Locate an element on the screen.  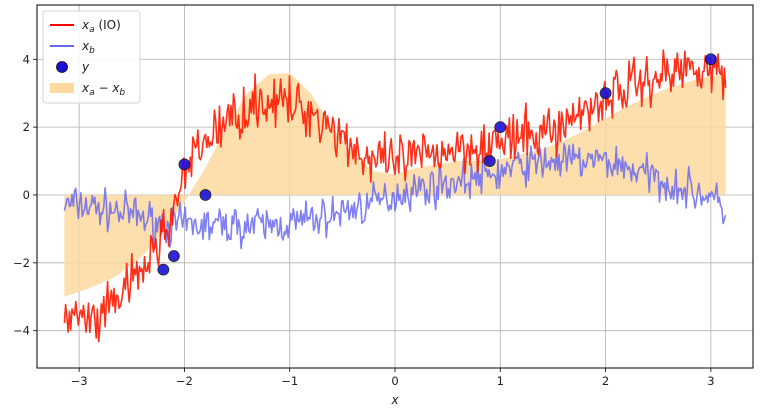
x-axis-label: x is located at coordinates (394, 400).